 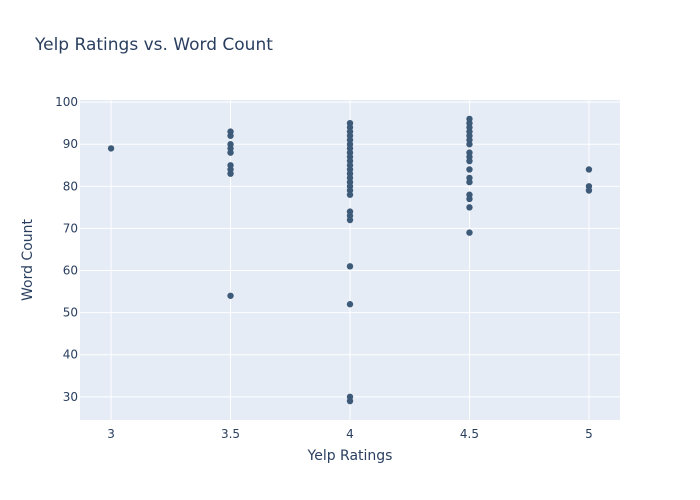 What do you see at coordinates (111, 434) in the screenshot?
I see `x-tick-label: 3` at bounding box center [111, 434].